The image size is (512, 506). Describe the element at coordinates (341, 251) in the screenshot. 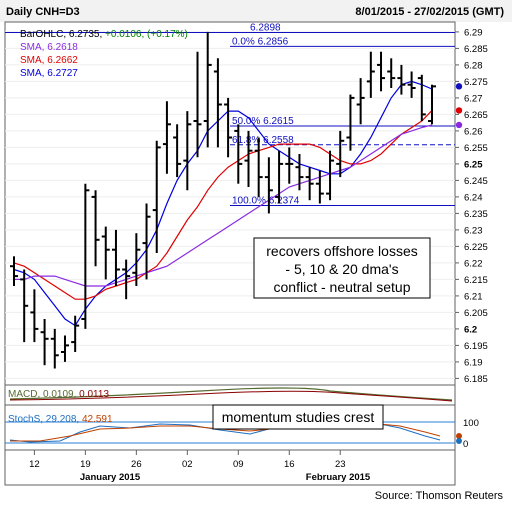

I see `annotation-line-1: recovers offshore losses` at that location.